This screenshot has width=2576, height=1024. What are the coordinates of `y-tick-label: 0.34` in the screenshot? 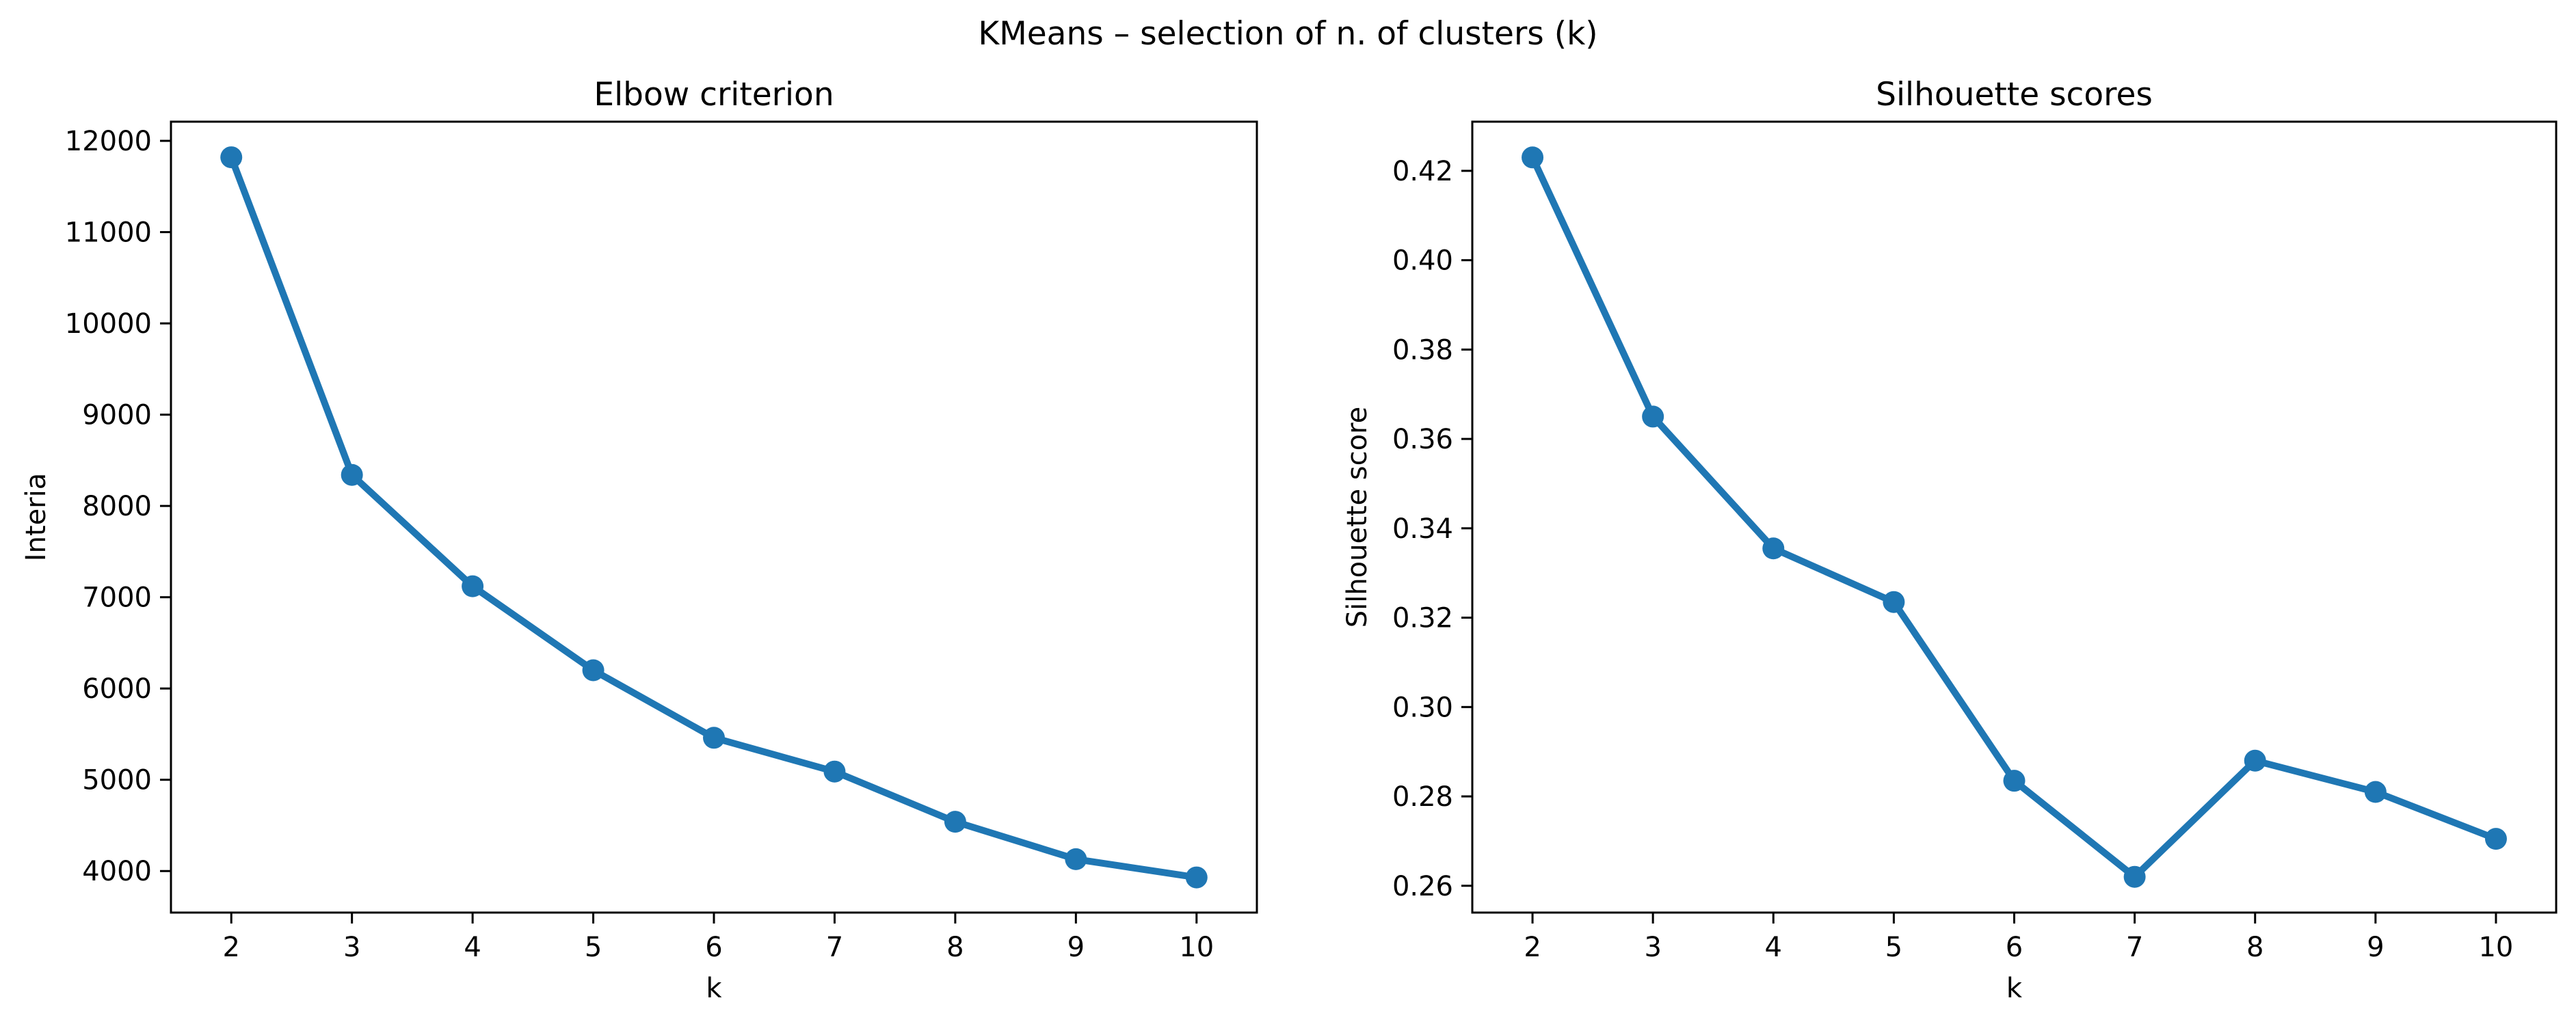 It's located at (1422, 529).